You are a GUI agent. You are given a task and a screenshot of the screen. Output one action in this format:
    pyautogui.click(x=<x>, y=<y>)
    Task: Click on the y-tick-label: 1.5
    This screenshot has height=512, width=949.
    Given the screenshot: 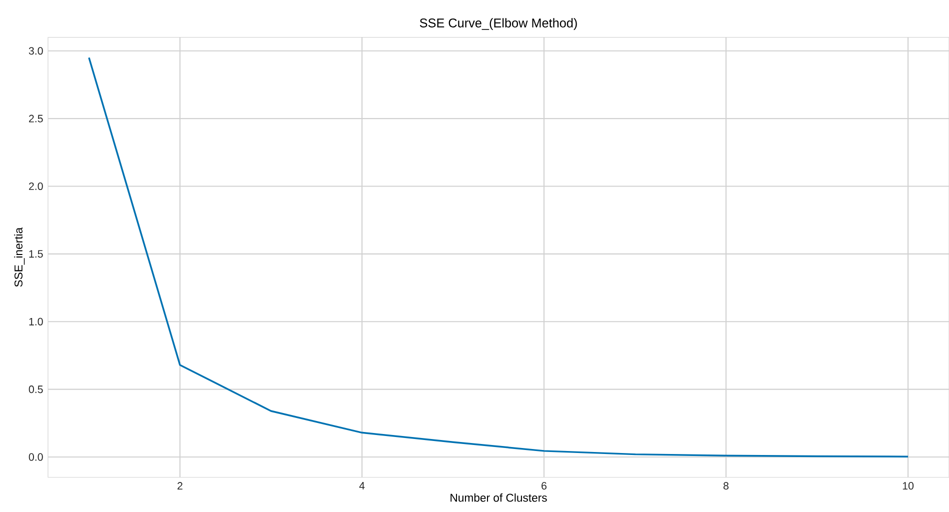 What is the action you would take?
    pyautogui.click(x=36, y=254)
    